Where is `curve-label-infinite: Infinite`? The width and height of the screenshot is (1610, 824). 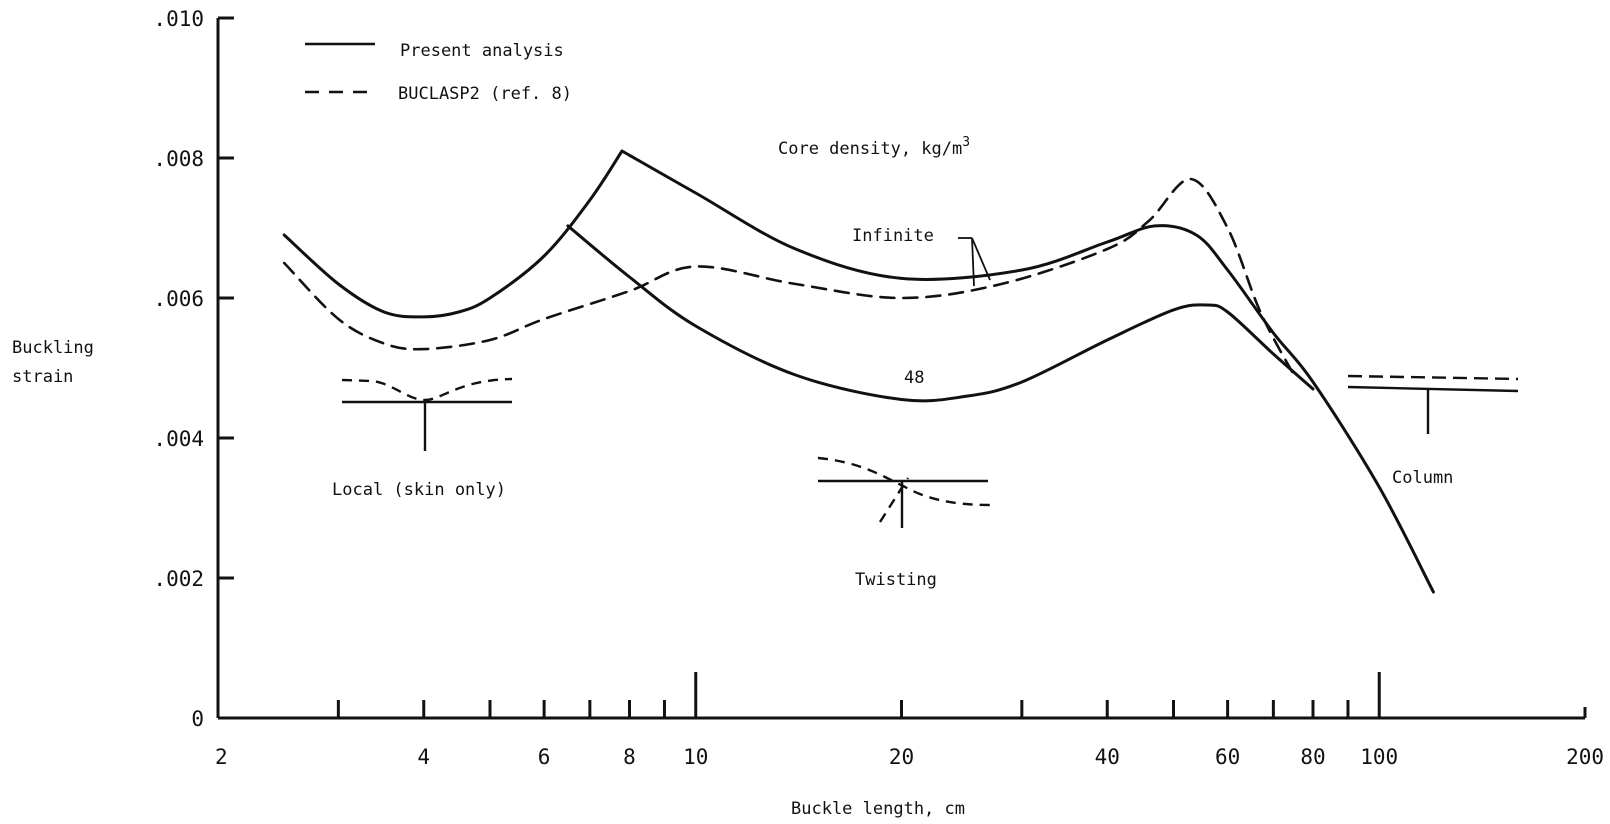 curve-label-infinite: Infinite is located at coordinates (893, 236).